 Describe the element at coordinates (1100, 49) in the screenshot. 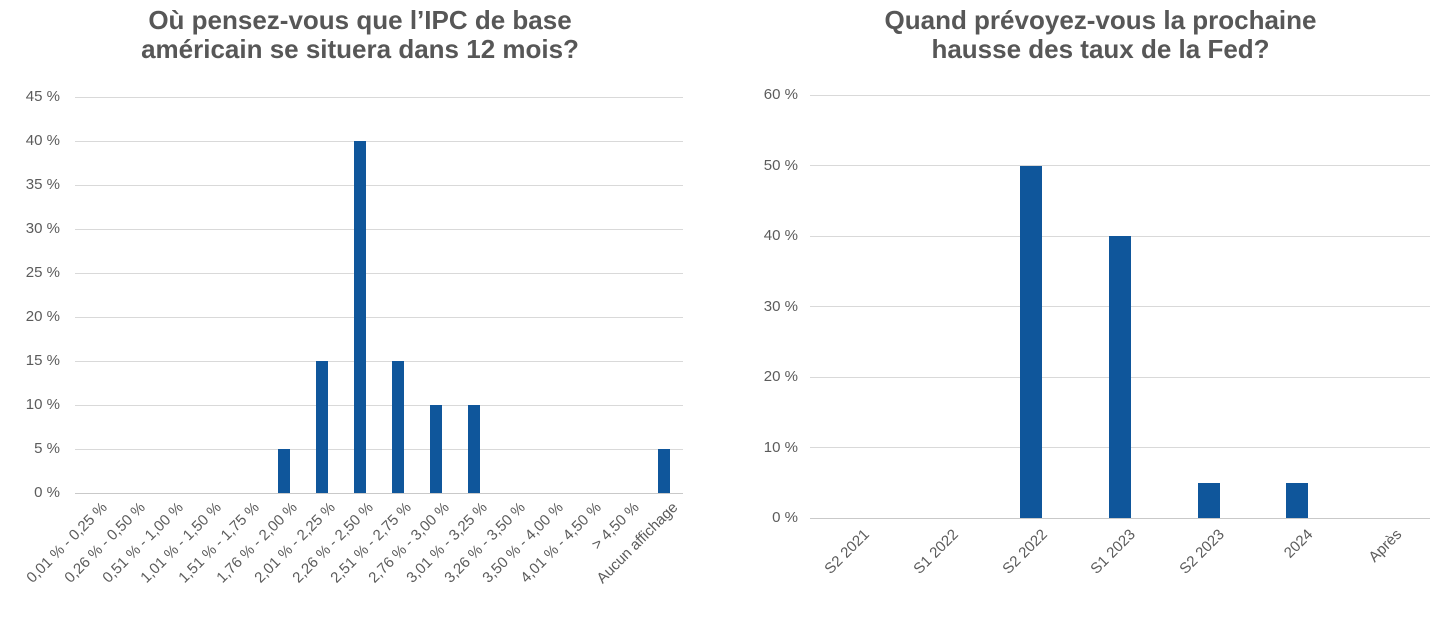

I see `chart-title-line-2: hausse des taux de la Fed?` at that location.